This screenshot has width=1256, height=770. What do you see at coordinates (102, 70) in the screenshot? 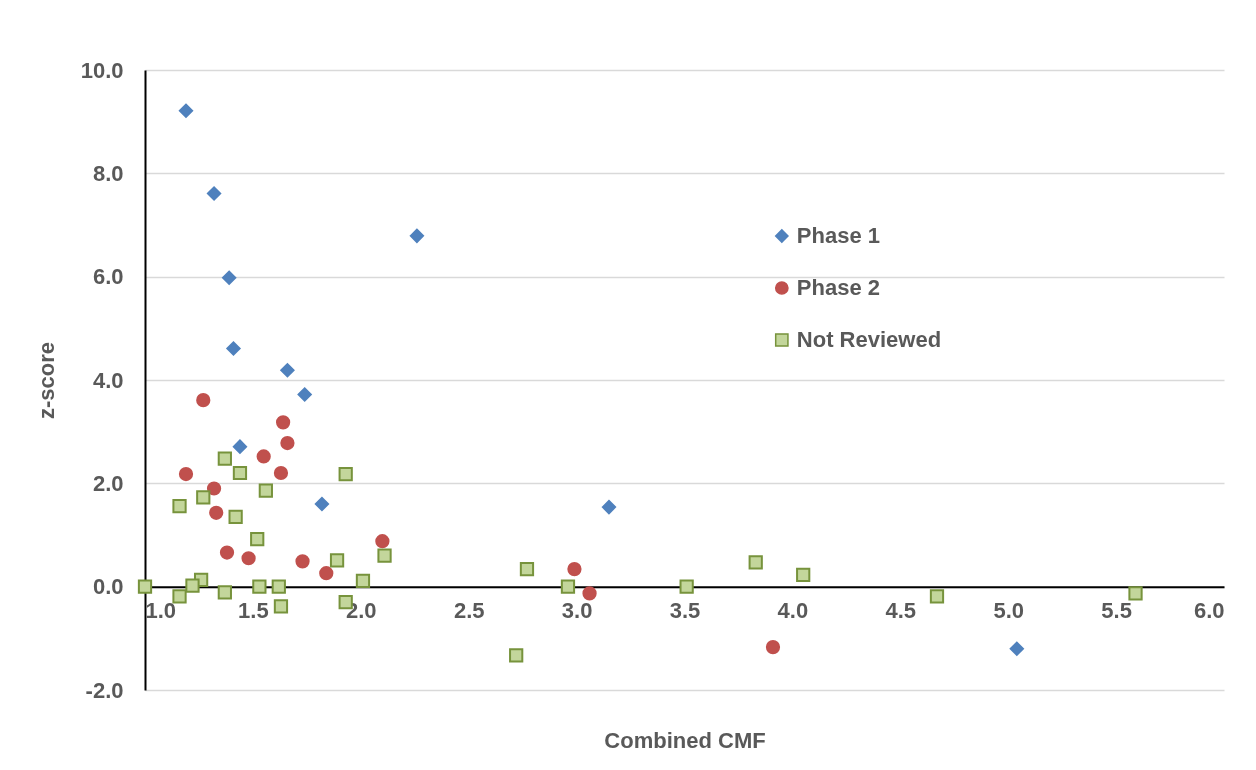
I see `y-tick-label: 10.0` at bounding box center [102, 70].